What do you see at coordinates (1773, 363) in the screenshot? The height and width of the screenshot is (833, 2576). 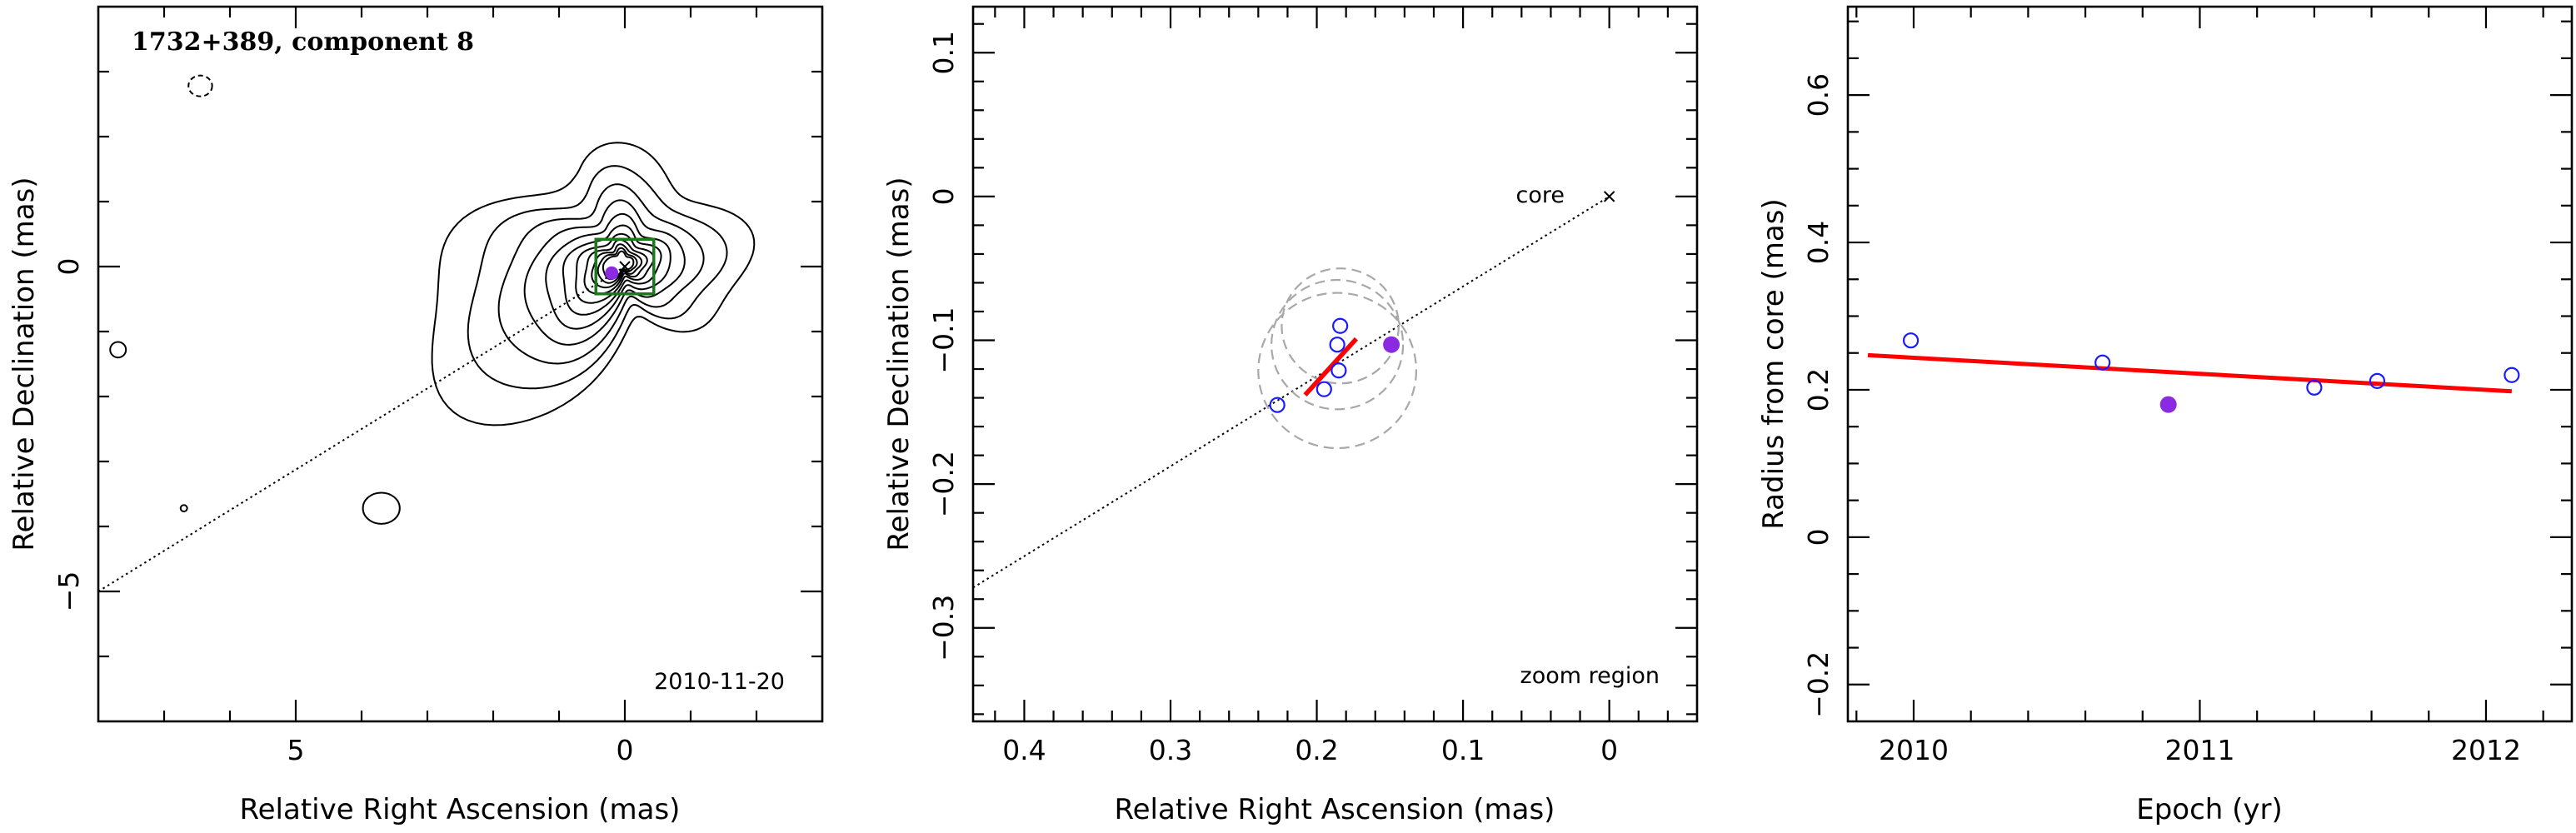 I see `panel3-y-axis-label: Radius from core (mas)` at bounding box center [1773, 363].